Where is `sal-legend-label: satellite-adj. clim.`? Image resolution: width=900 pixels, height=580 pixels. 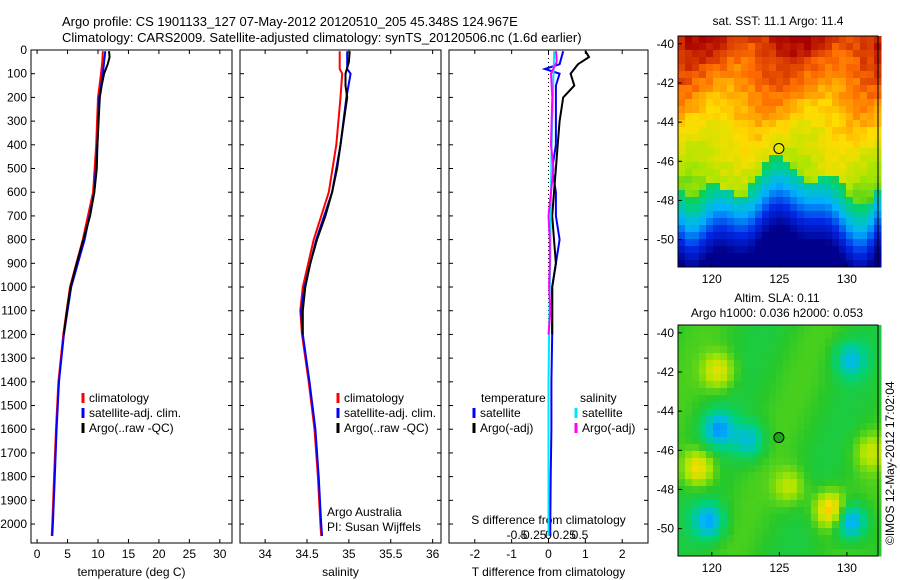 sal-legend-label: satellite-adj. clim. is located at coordinates (390, 413).